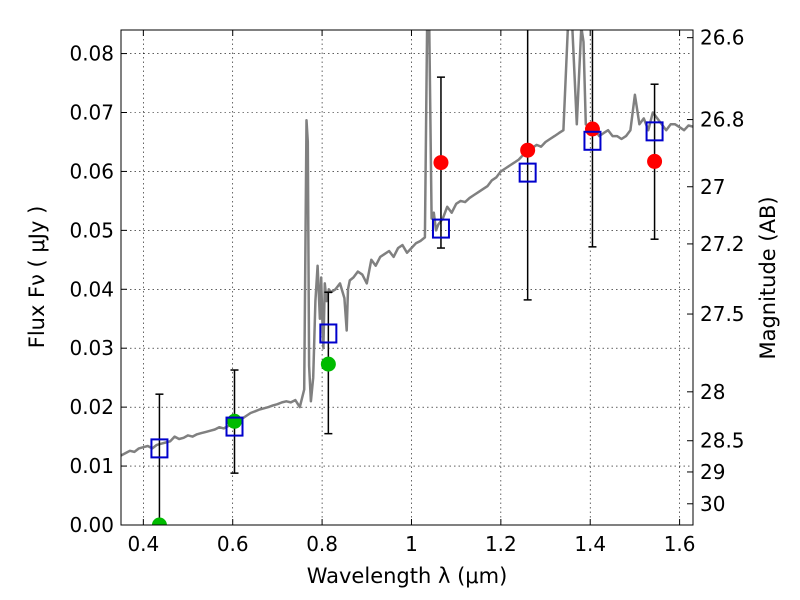  I want to click on x-tick-label: 0.6, so click(233, 544).